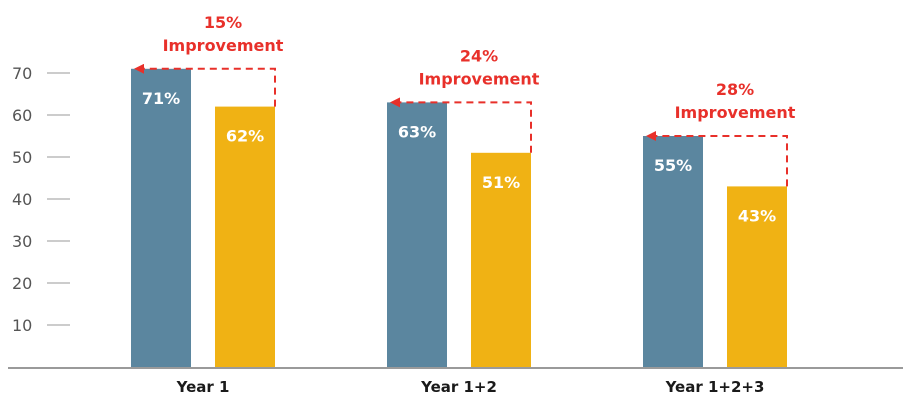  What do you see at coordinates (245, 136) in the screenshot?
I see `bar-value-label: 62%` at bounding box center [245, 136].